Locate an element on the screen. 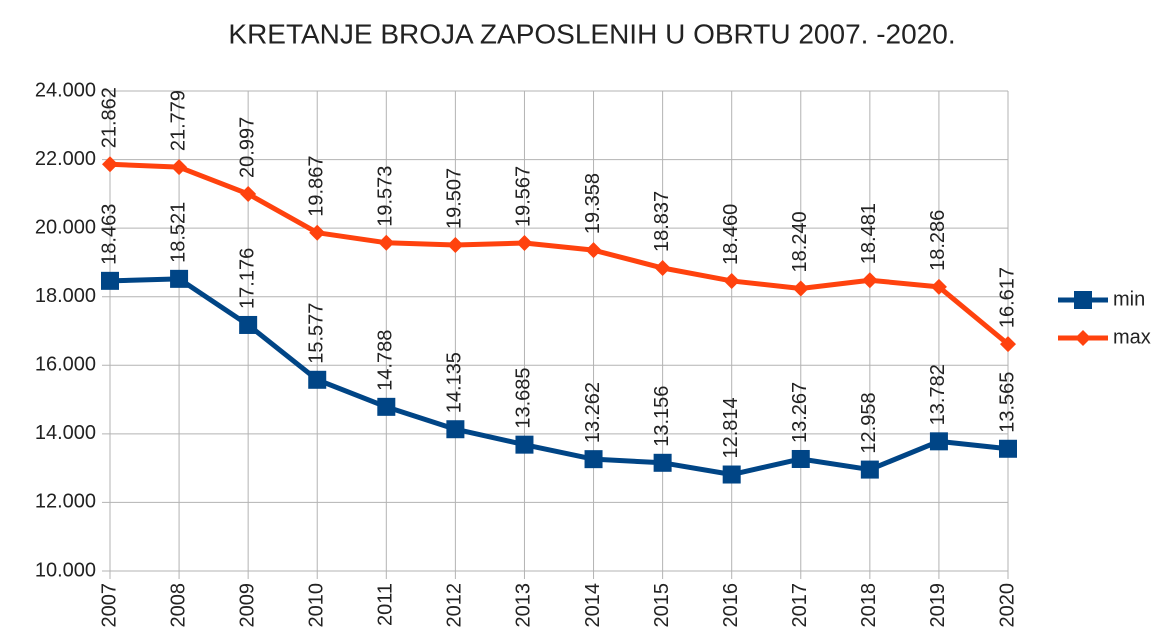 This screenshot has height=644, width=1176. data-label: 19.867 is located at coordinates (317, 186).